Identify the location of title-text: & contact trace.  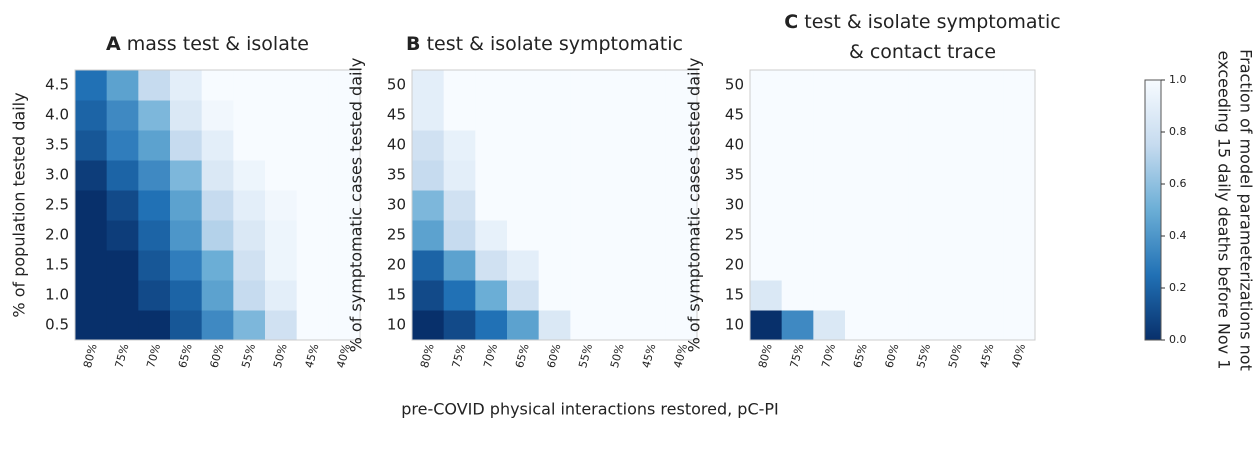
(922, 52).